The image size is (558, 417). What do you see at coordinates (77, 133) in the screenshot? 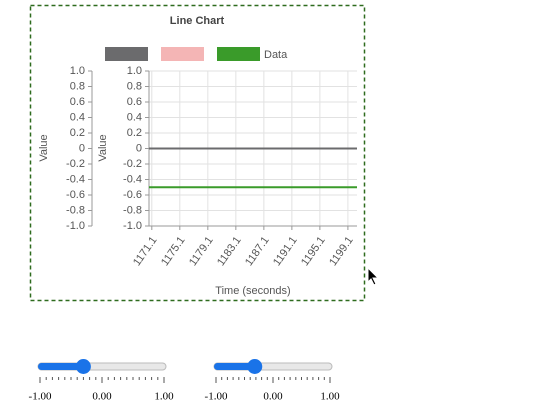
I see `y2-tick-label: 0.2` at bounding box center [77, 133].